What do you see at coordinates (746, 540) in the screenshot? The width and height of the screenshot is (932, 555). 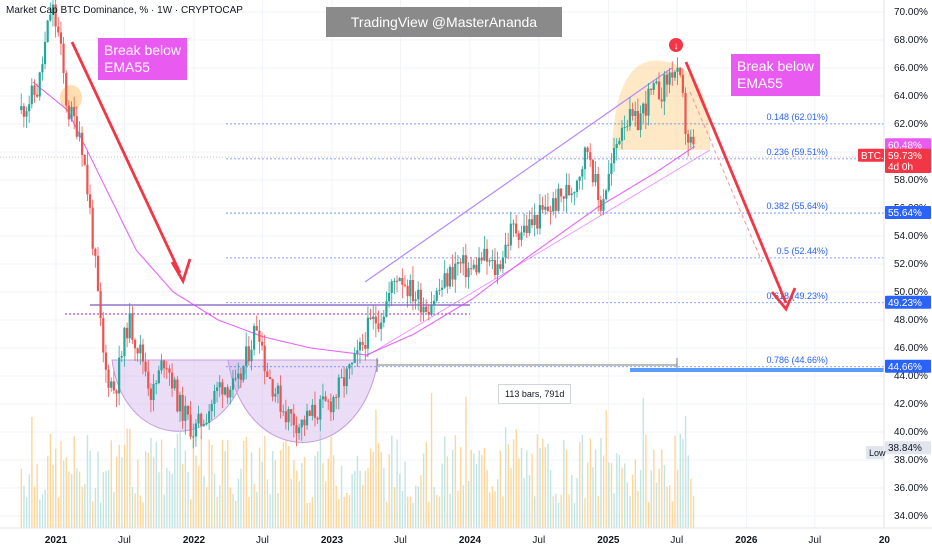 I see `time-tick-label: 2026` at bounding box center [746, 540].